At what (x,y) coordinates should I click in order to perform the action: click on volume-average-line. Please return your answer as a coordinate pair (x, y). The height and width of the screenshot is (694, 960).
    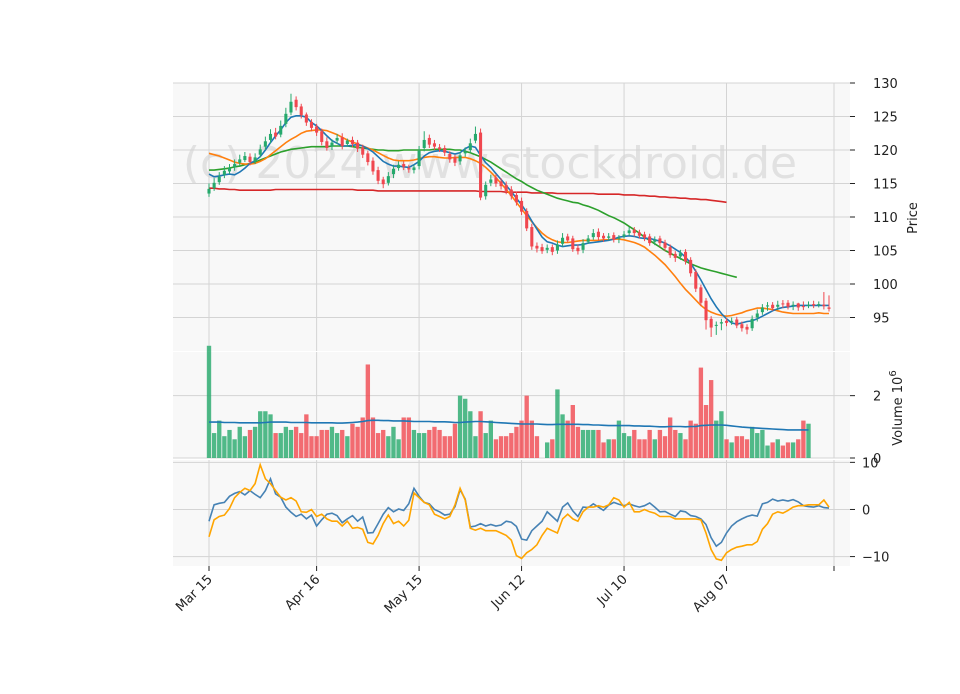
    Looking at the image, I should click on (509, 425).